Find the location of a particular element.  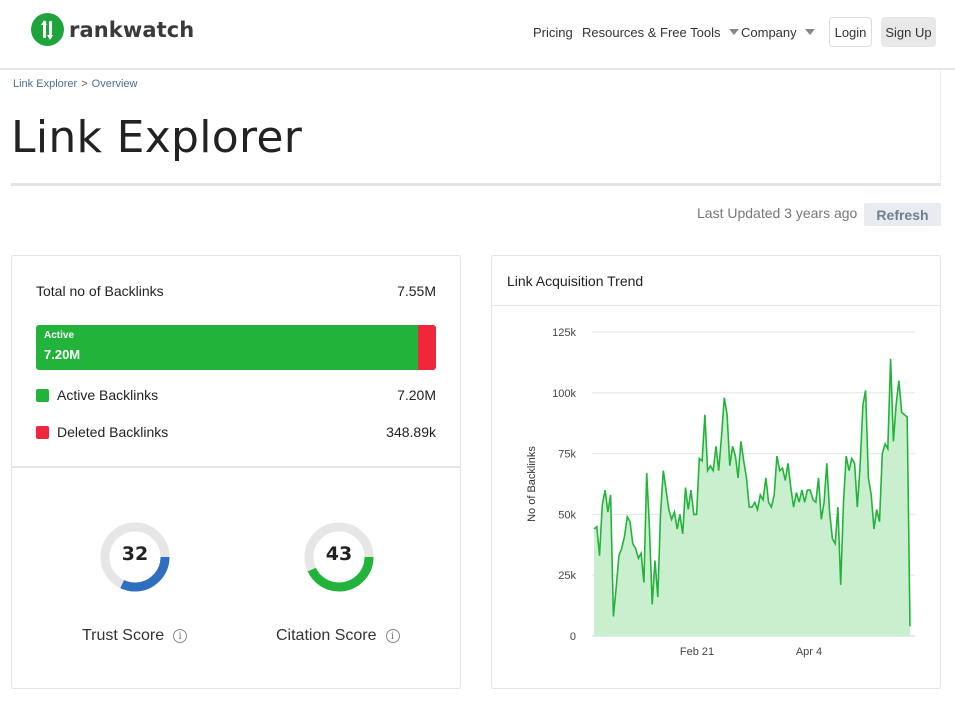

citation-score-value: 43 is located at coordinates (339, 554).